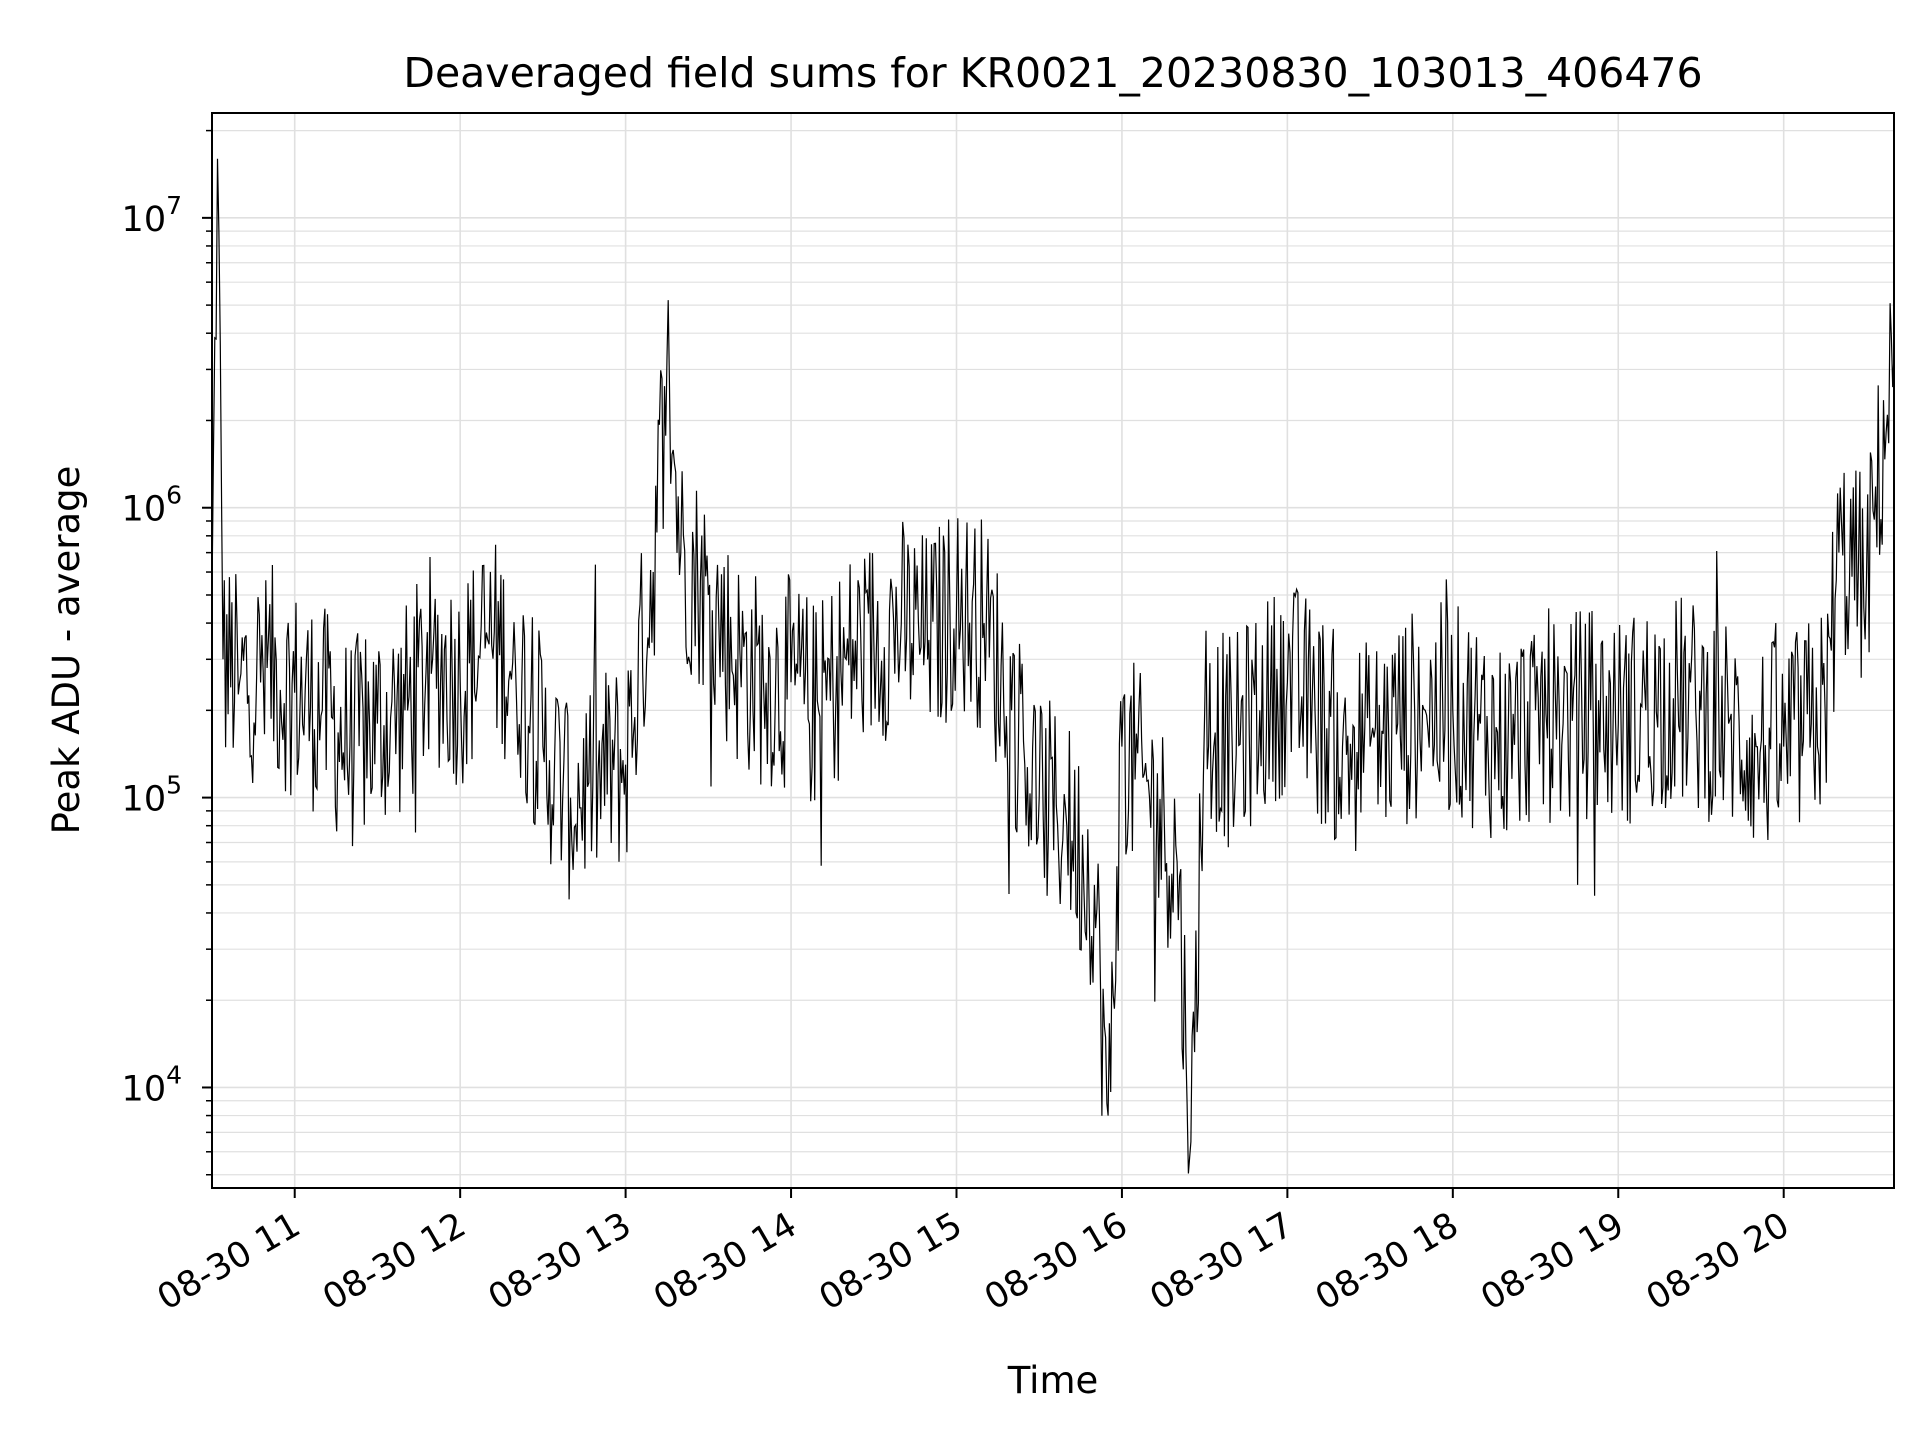 Image resolution: width=1920 pixels, height=1440 pixels. I want to click on y-tick-label: 10⁵, so click(152, 795).